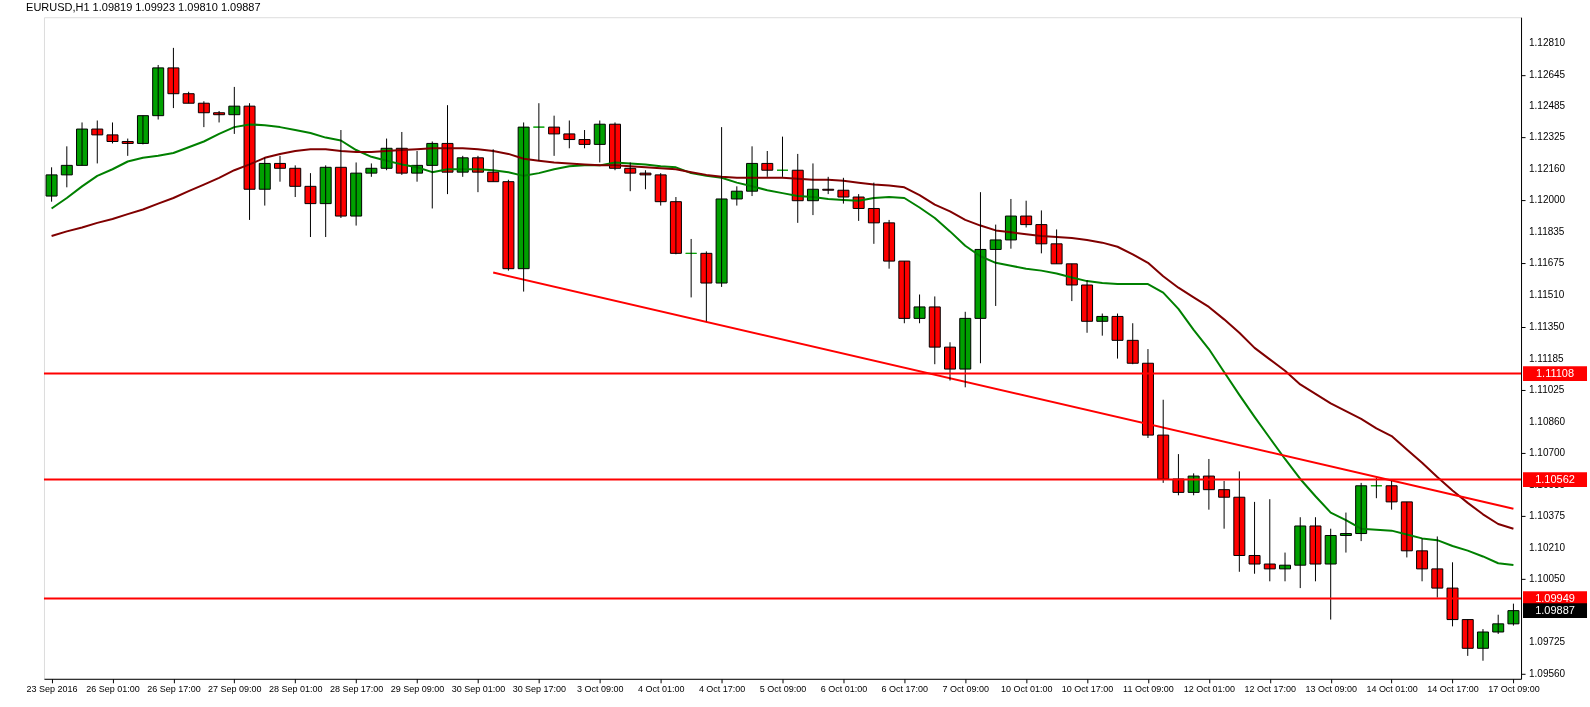  What do you see at coordinates (1547, 547) in the screenshot?
I see `y-tick-label: 1.10210` at bounding box center [1547, 547].